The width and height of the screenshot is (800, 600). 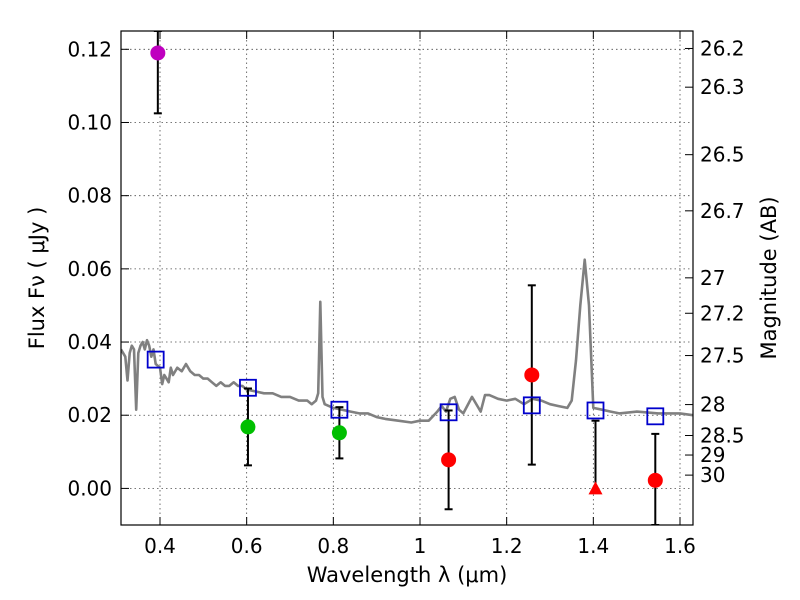 What do you see at coordinates (722, 356) in the screenshot?
I see `magnitude-tick-label: 27.5` at bounding box center [722, 356].